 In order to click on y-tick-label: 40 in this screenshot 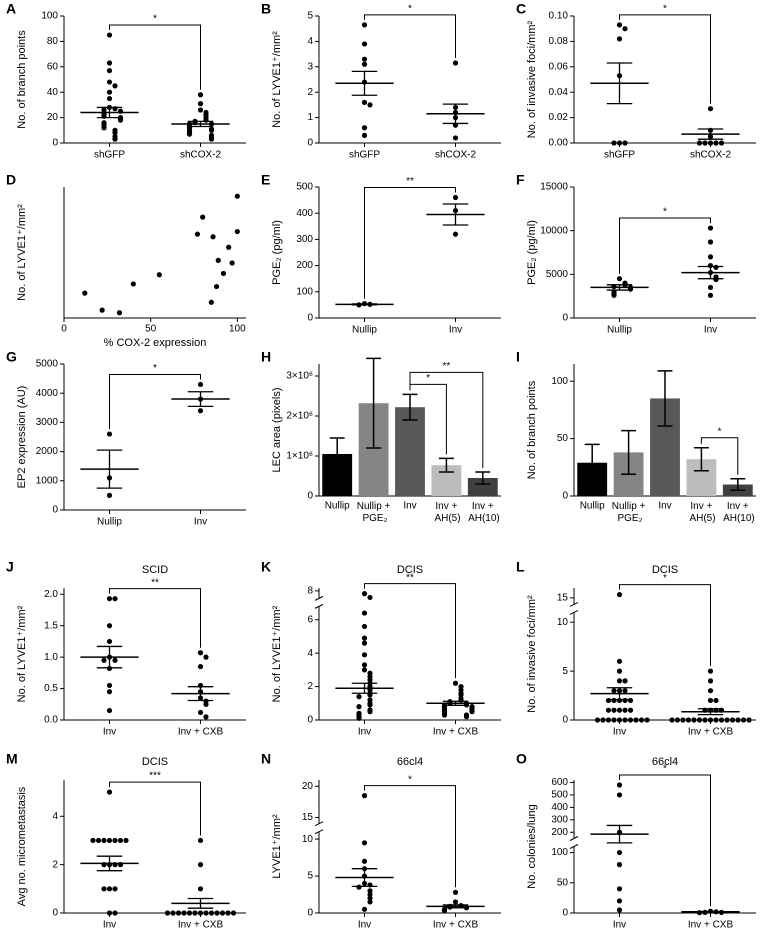, I will do `click(53, 92)`.